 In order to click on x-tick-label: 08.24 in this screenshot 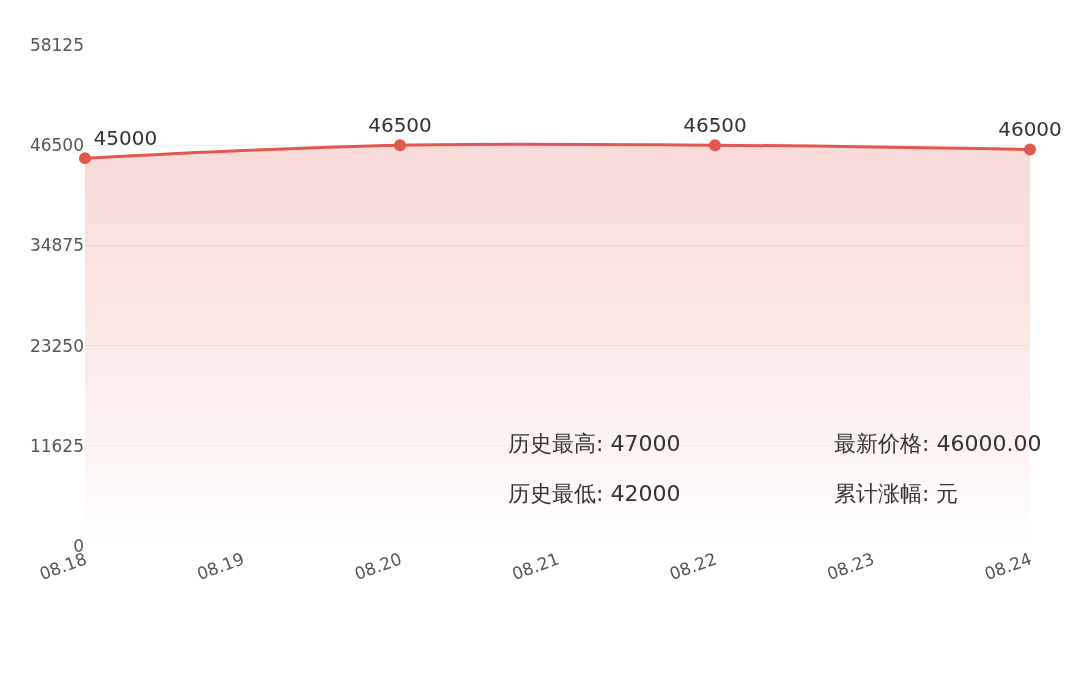, I will do `click(1008, 566)`.